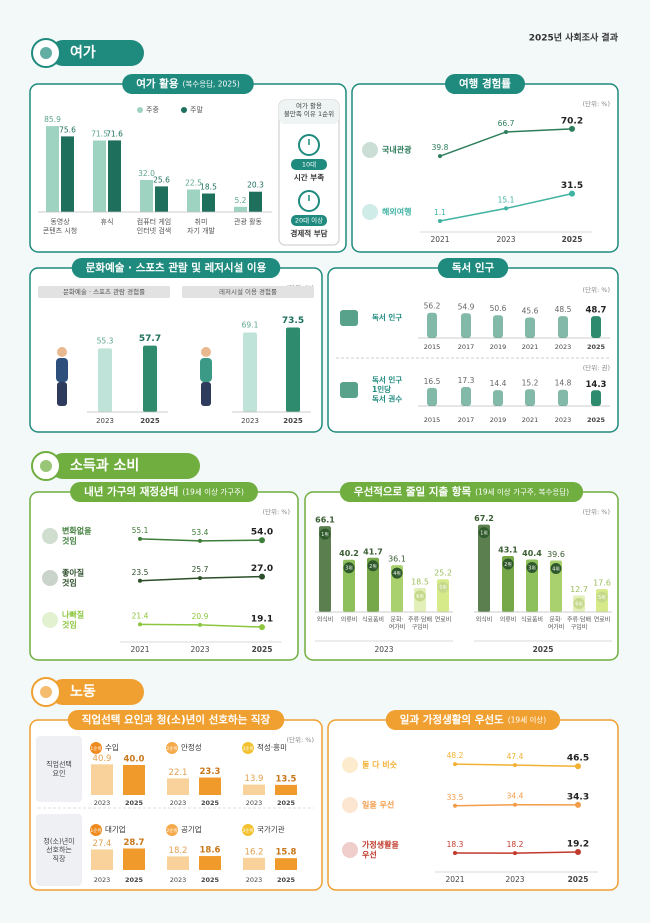  What do you see at coordinates (466, 347) in the screenshot?
I see `x-label: 2017` at bounding box center [466, 347].